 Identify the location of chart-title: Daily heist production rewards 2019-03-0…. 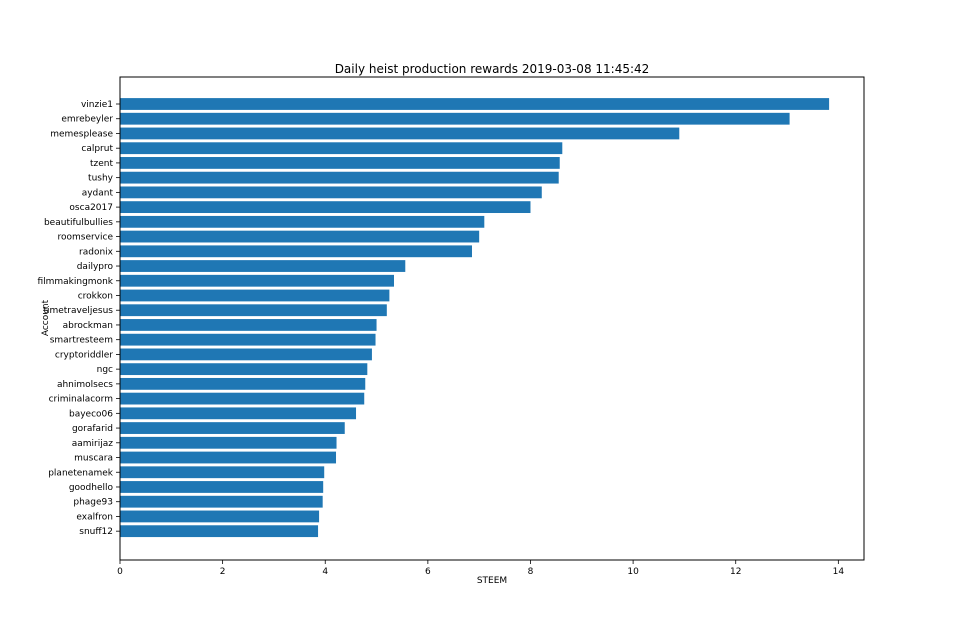
(492, 69).